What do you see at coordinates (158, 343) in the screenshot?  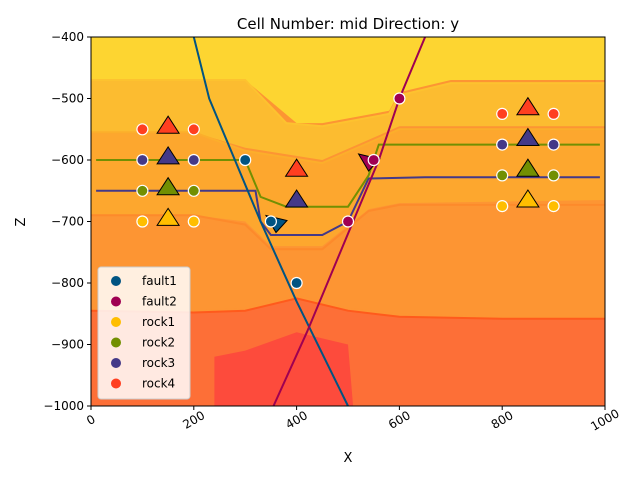 I see `legend-label-rock2: rock2` at bounding box center [158, 343].